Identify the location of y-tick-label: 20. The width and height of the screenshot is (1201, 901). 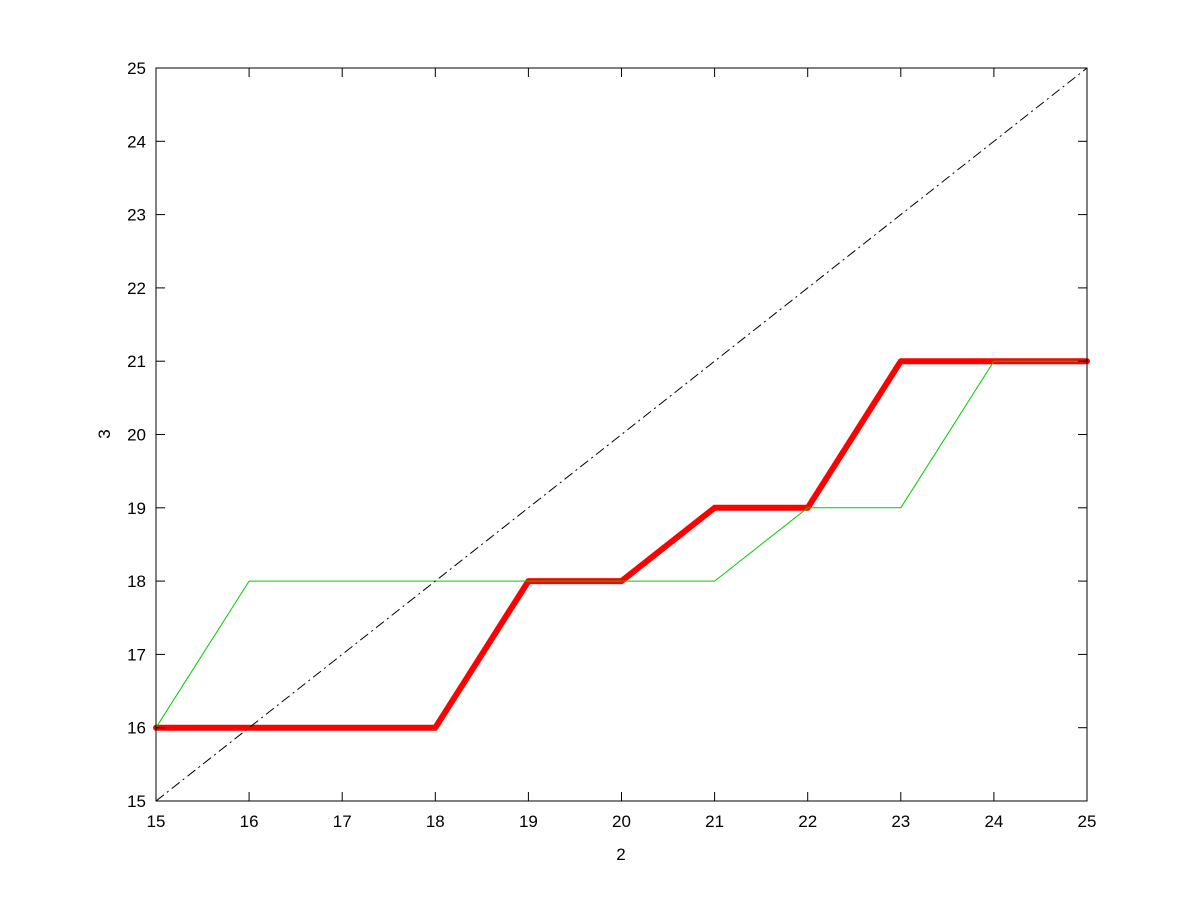
(136, 435).